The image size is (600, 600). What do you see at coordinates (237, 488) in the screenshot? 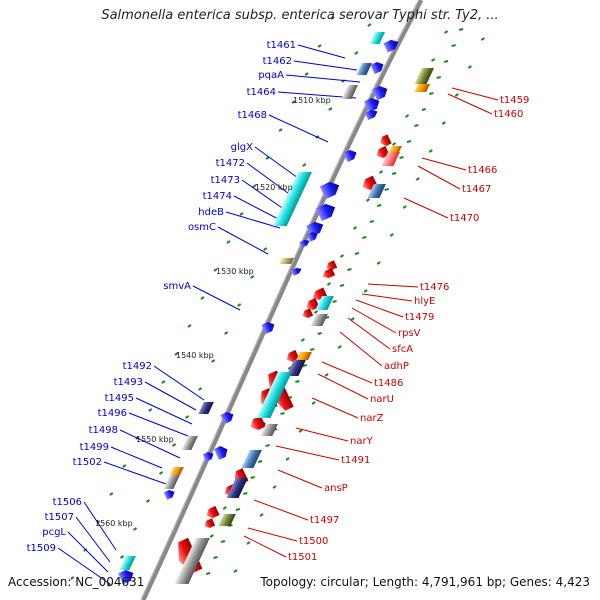
I see `reverse-gene-navy` at bounding box center [237, 488].